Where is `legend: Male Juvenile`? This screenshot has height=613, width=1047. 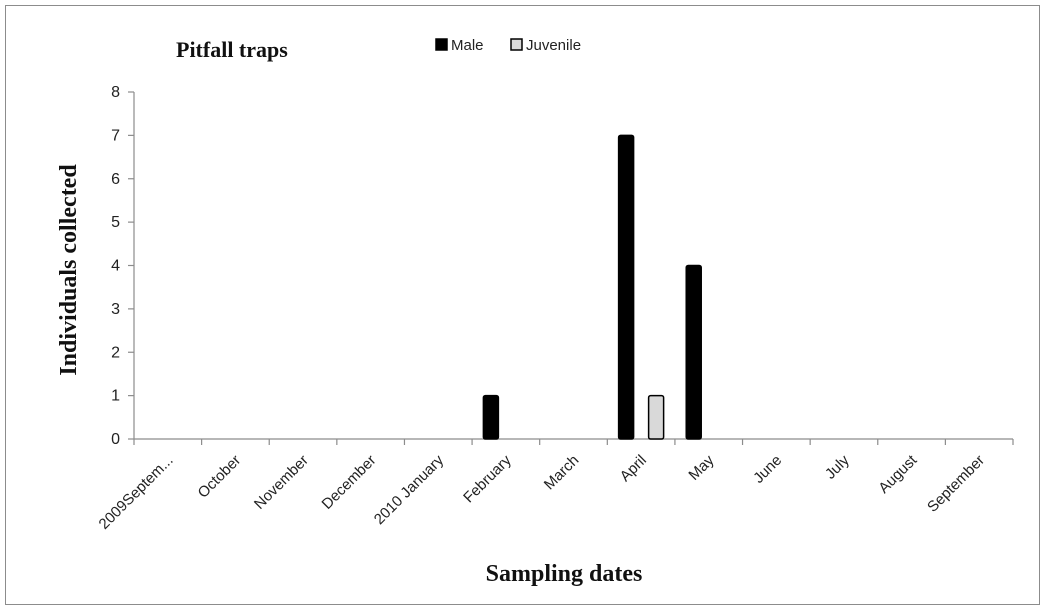
legend: Male Juvenile is located at coordinates (508, 45).